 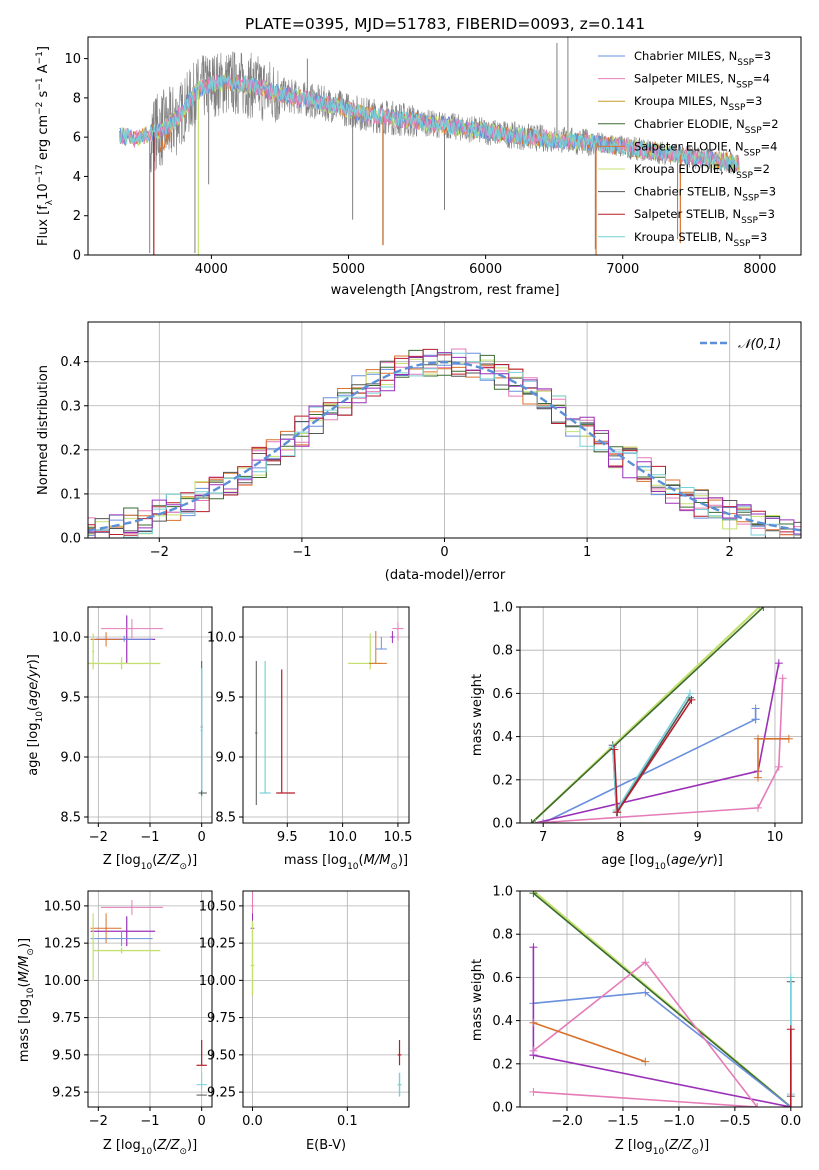 I want to click on axes-weight_vs_age: 7 8 9 10 0.0 0.2 0.4 0.6 0.8 1.0, so click(x=647, y=723).